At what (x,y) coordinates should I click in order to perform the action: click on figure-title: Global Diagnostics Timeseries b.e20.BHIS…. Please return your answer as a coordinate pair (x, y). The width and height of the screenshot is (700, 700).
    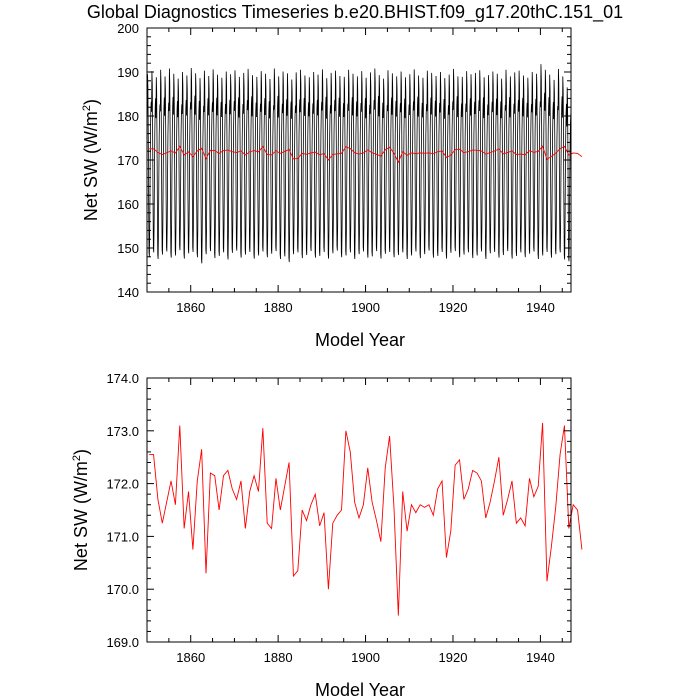
    Looking at the image, I should click on (355, 12).